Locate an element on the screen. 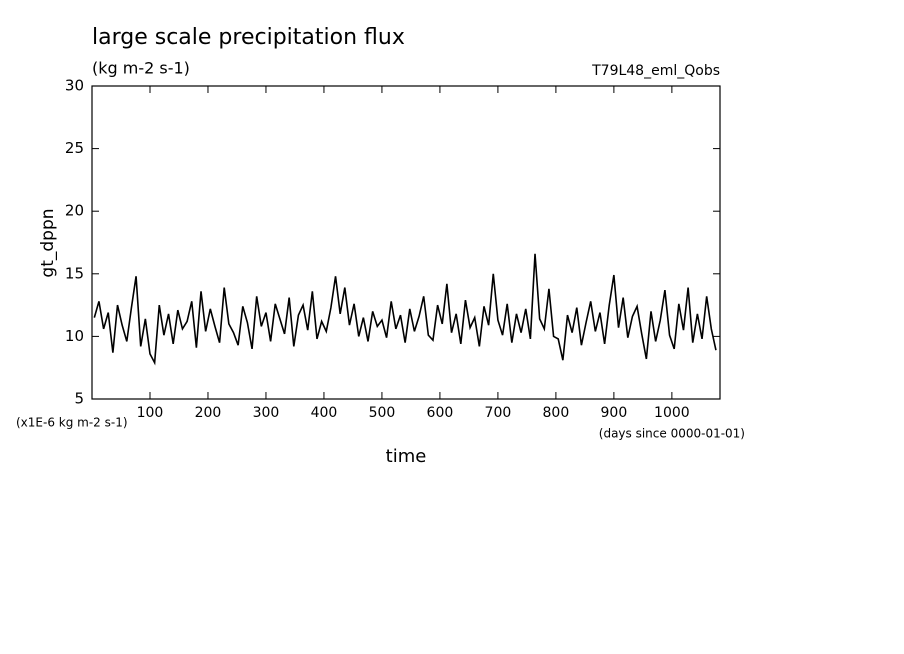 The image size is (904, 654). x-tick-label: 900 is located at coordinates (614, 413).